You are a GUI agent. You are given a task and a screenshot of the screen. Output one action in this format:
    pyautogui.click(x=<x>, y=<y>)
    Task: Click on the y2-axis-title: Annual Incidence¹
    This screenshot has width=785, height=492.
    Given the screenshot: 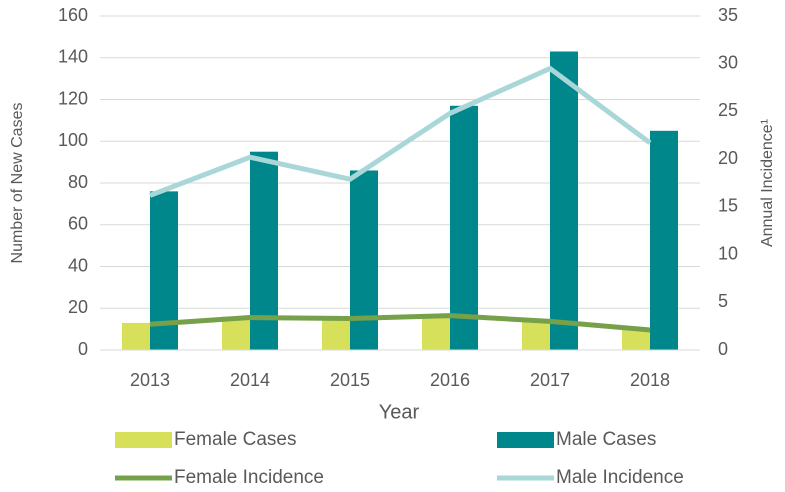 What is the action you would take?
    pyautogui.click(x=767, y=183)
    